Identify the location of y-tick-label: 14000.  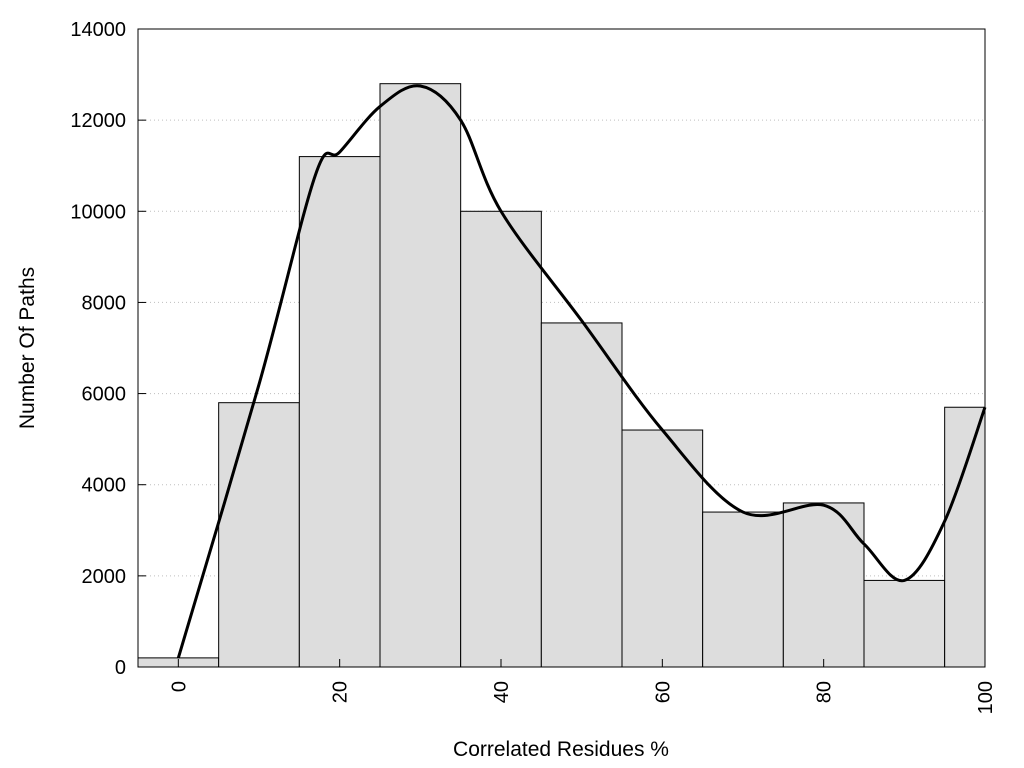
(98, 30).